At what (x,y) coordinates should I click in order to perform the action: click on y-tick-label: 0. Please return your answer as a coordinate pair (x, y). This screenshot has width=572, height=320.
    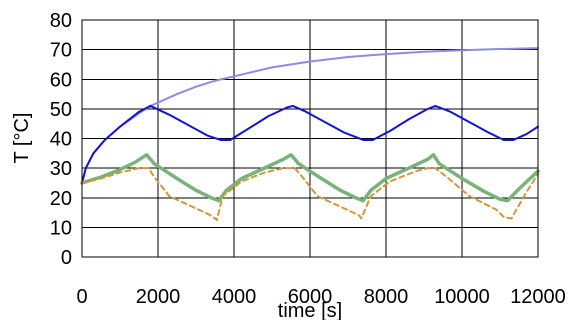
    Looking at the image, I should click on (66, 258).